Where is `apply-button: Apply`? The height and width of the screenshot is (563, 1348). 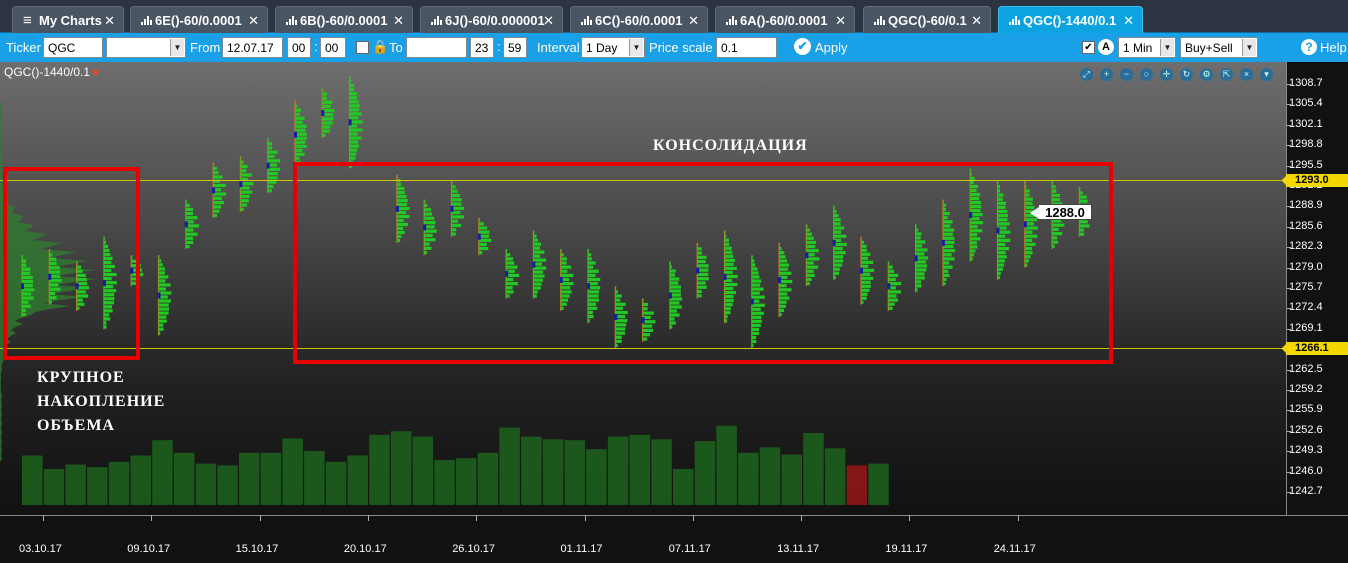
apply-button: Apply is located at coordinates (831, 47).